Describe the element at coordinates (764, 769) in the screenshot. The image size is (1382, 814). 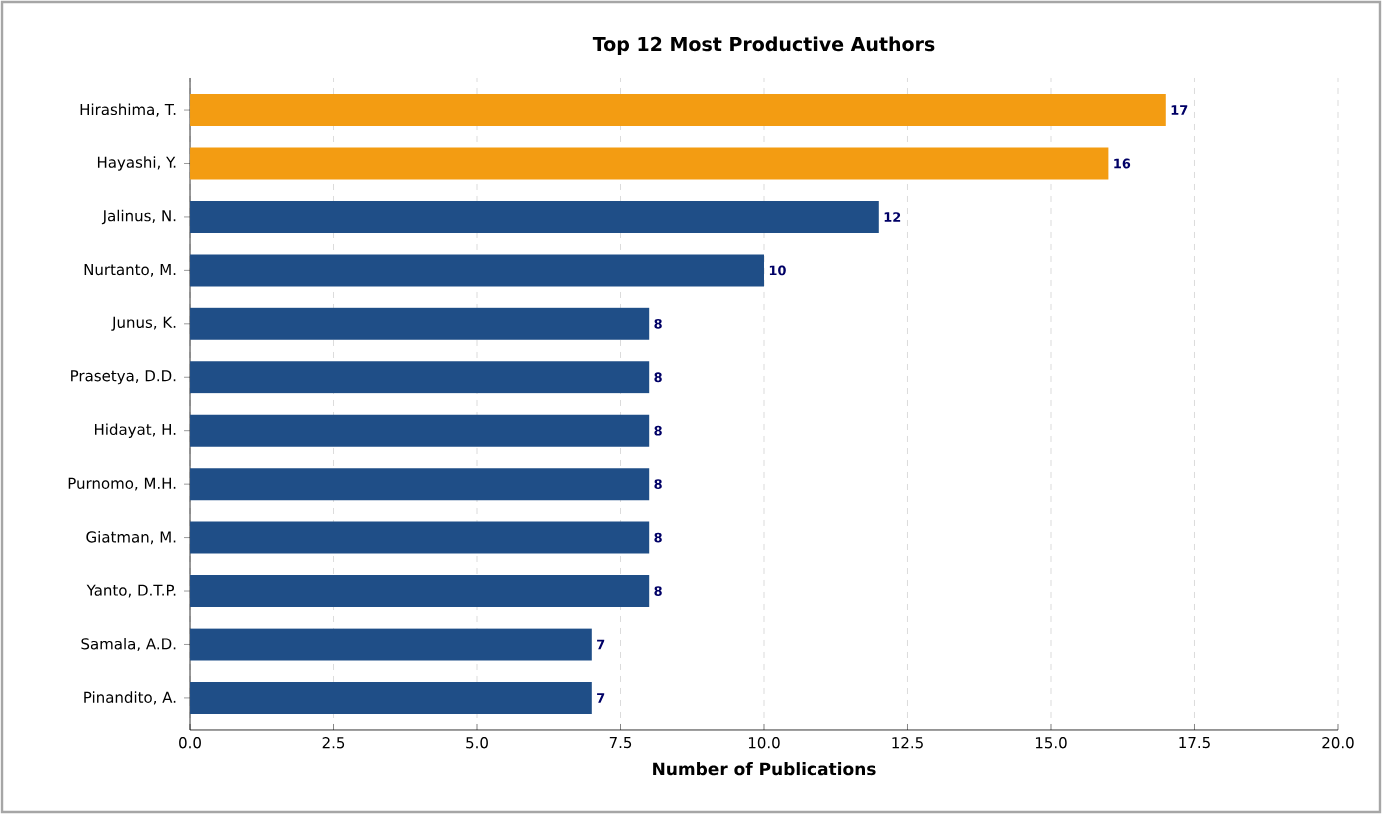
I see `x-axis-title: Number of Publications` at that location.